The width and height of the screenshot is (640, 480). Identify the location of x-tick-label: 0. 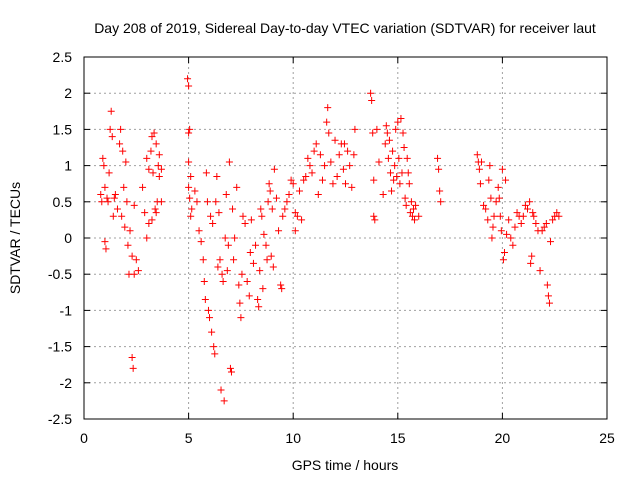
(84, 438).